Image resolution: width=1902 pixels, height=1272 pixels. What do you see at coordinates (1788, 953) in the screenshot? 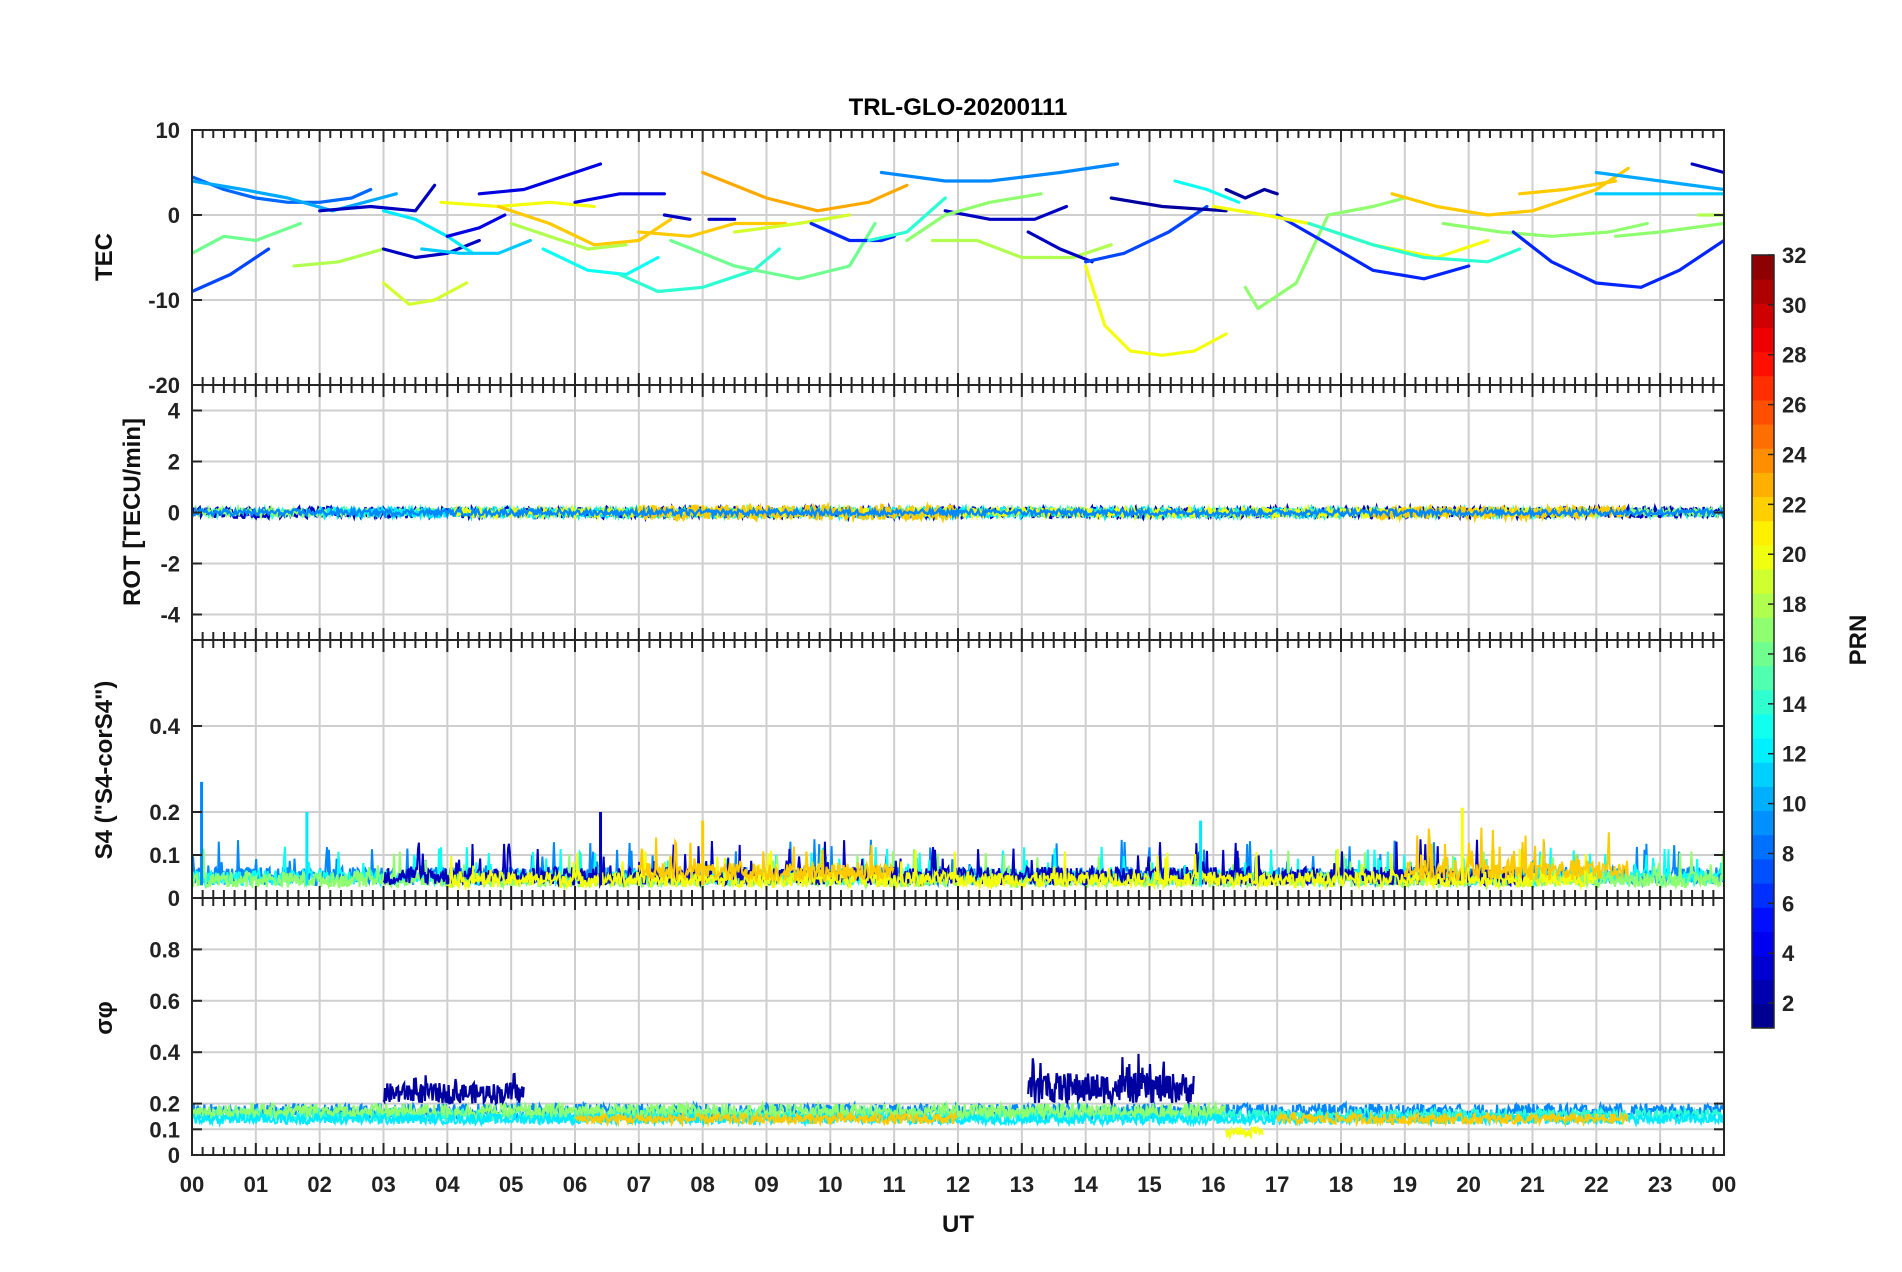
I see `colorbar-tick-label: 4` at bounding box center [1788, 953].